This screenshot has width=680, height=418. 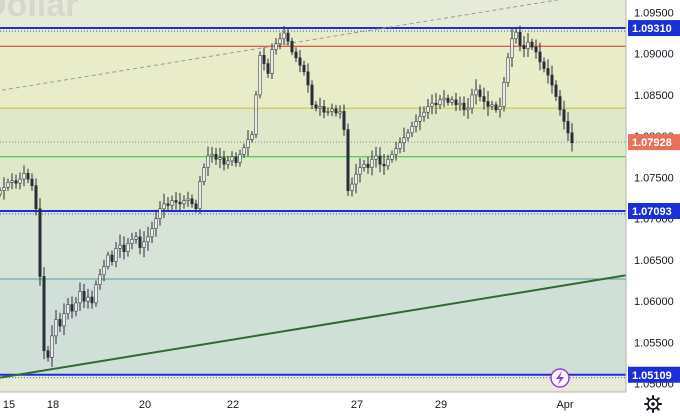 I want to click on price-tick-label: 1.06500, so click(x=654, y=261).